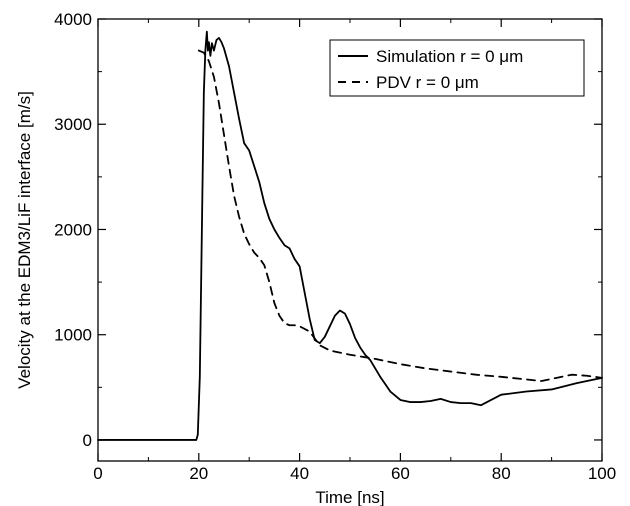 This screenshot has width=630, height=506. Describe the element at coordinates (449, 56) in the screenshot. I see `legend-label-simulation: Simulation r = 0 μm` at that location.